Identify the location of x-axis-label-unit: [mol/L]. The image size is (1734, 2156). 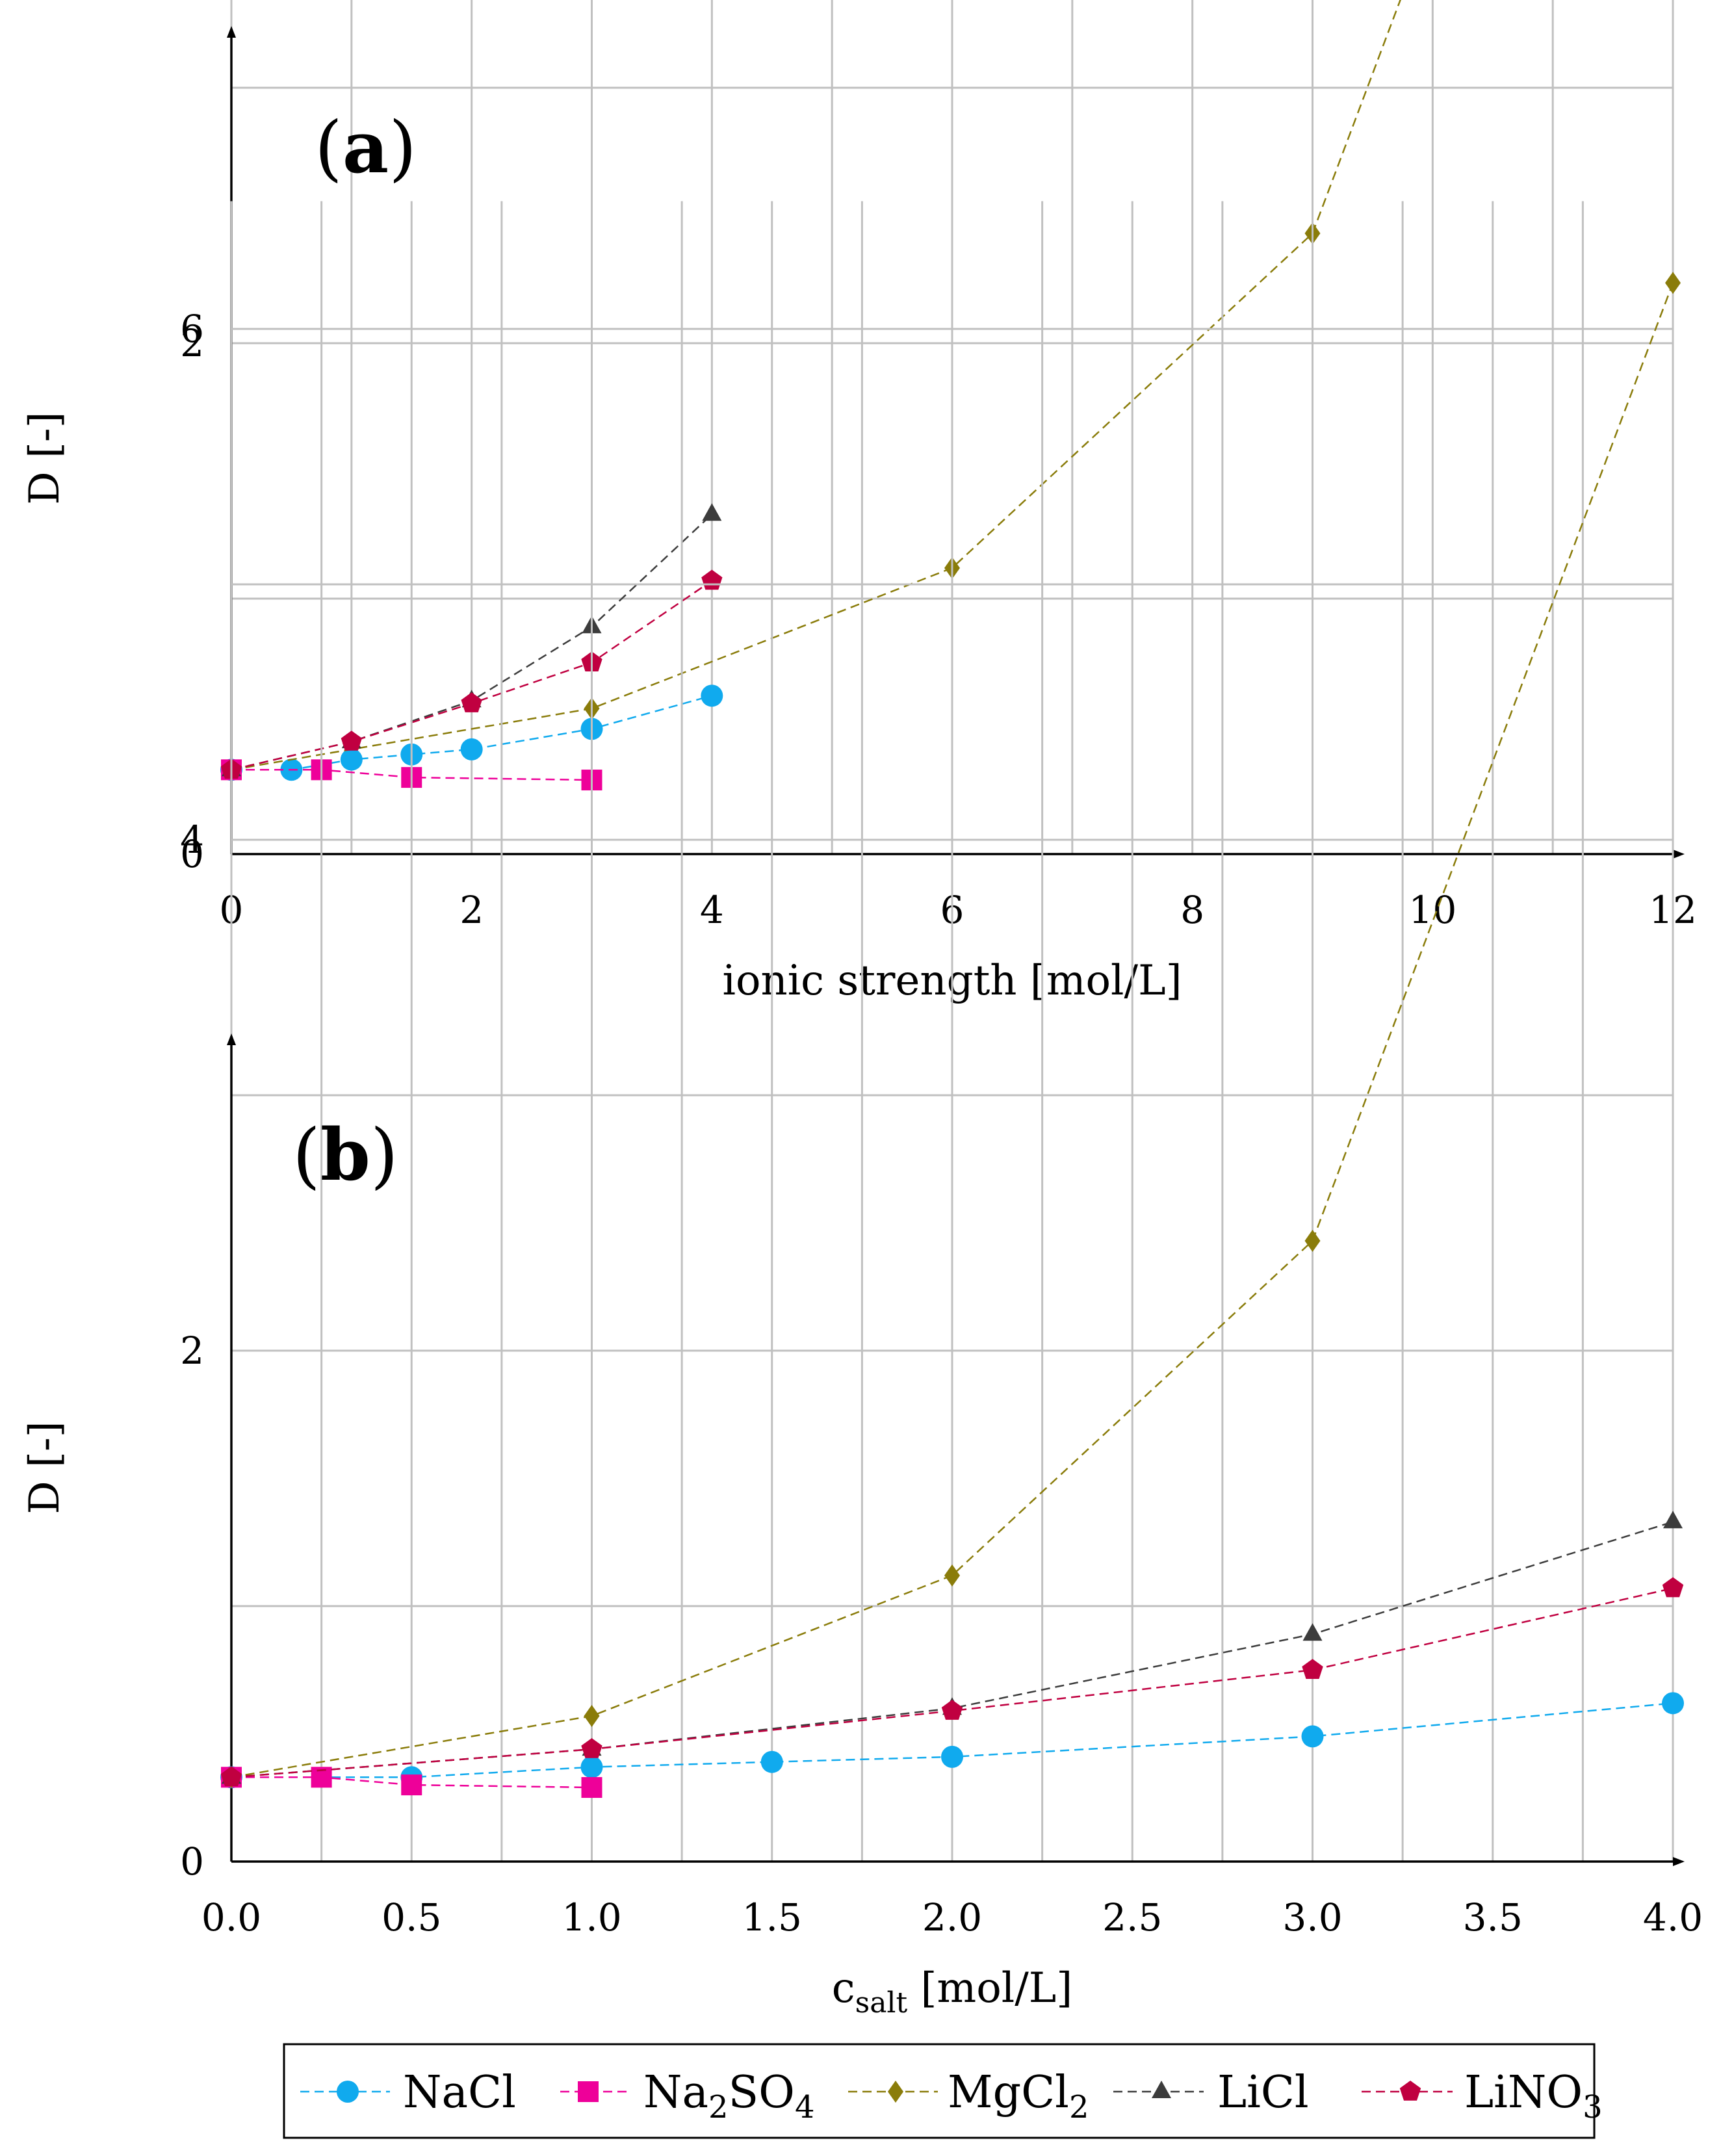
(990, 1988).